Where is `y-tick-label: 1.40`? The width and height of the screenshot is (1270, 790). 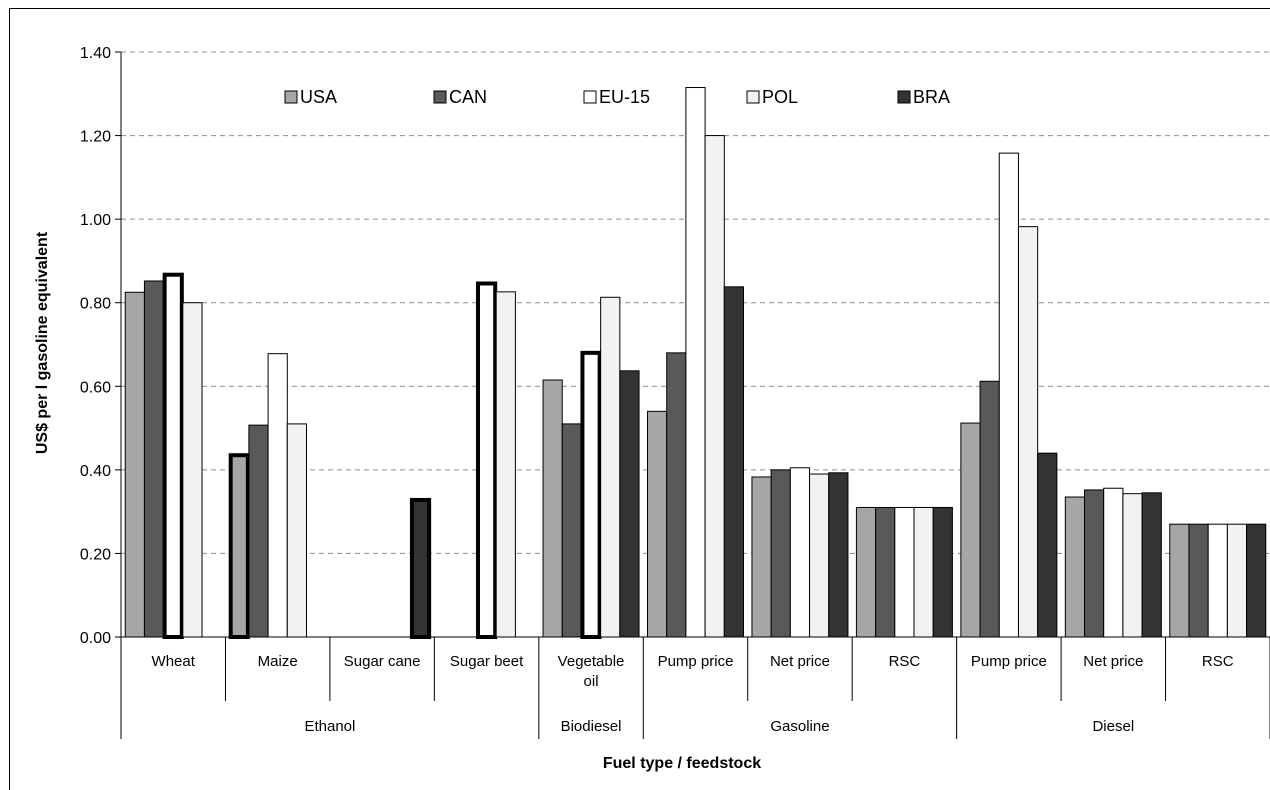
y-tick-label: 1.40 is located at coordinates (95, 53).